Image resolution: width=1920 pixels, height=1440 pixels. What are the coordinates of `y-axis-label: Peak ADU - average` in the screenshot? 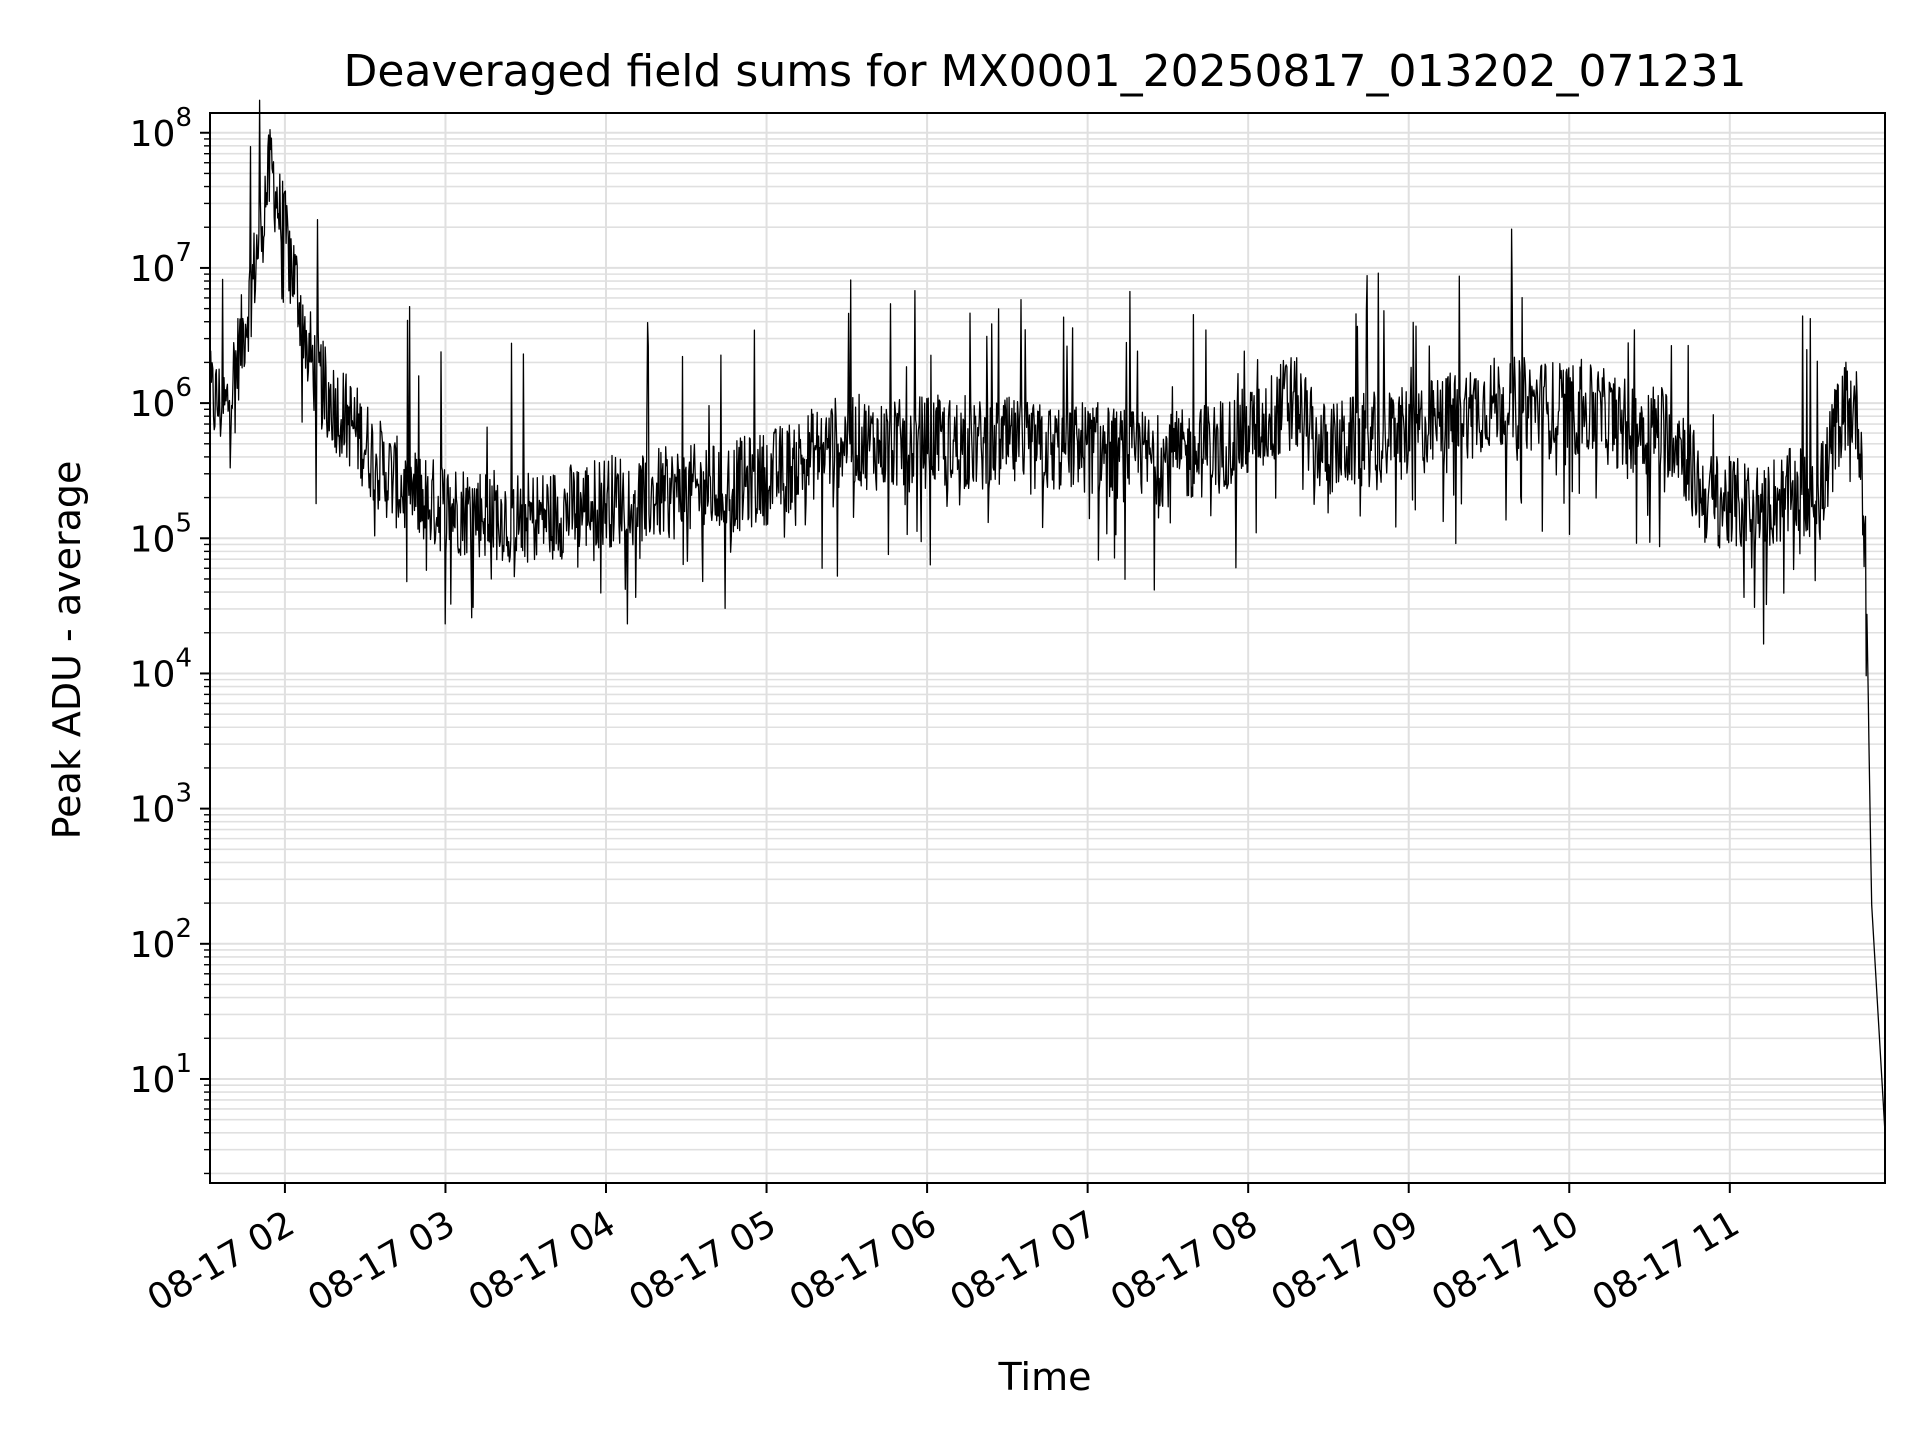 It's located at (67, 650).